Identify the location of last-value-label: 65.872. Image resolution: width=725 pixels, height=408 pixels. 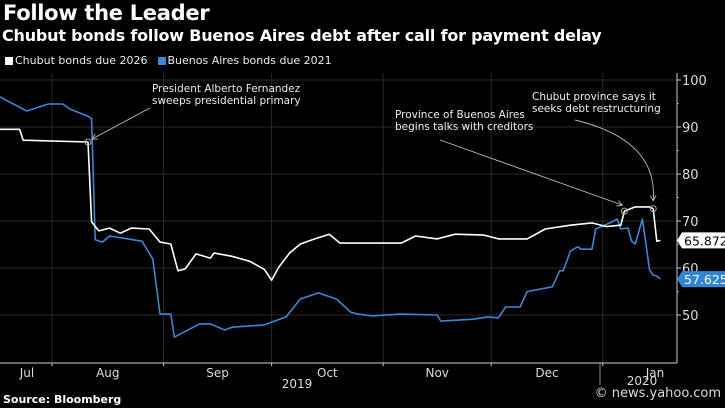
(704, 240).